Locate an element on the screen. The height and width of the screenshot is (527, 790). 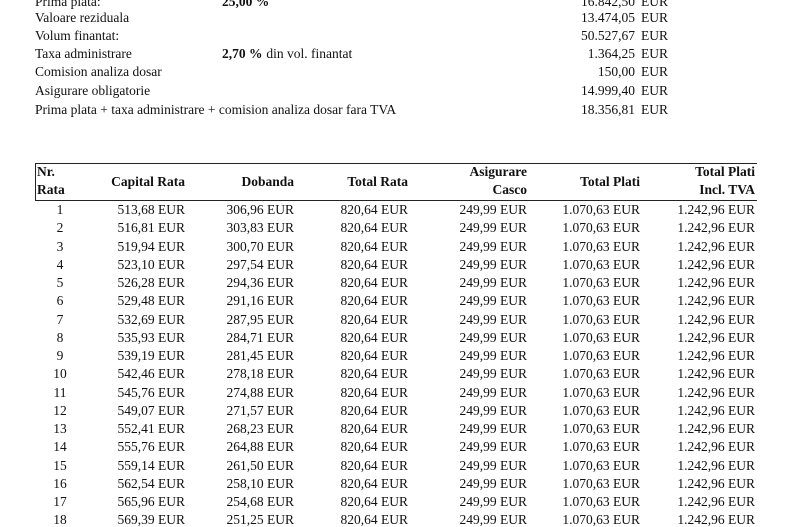
header-cell: Incl. TVA is located at coordinates (727, 189).